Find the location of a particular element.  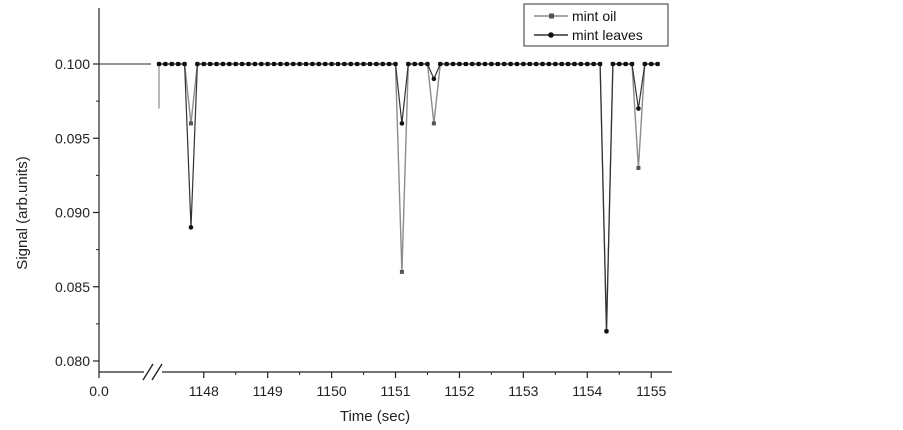

x-tick-label: 1152 is located at coordinates (459, 391).